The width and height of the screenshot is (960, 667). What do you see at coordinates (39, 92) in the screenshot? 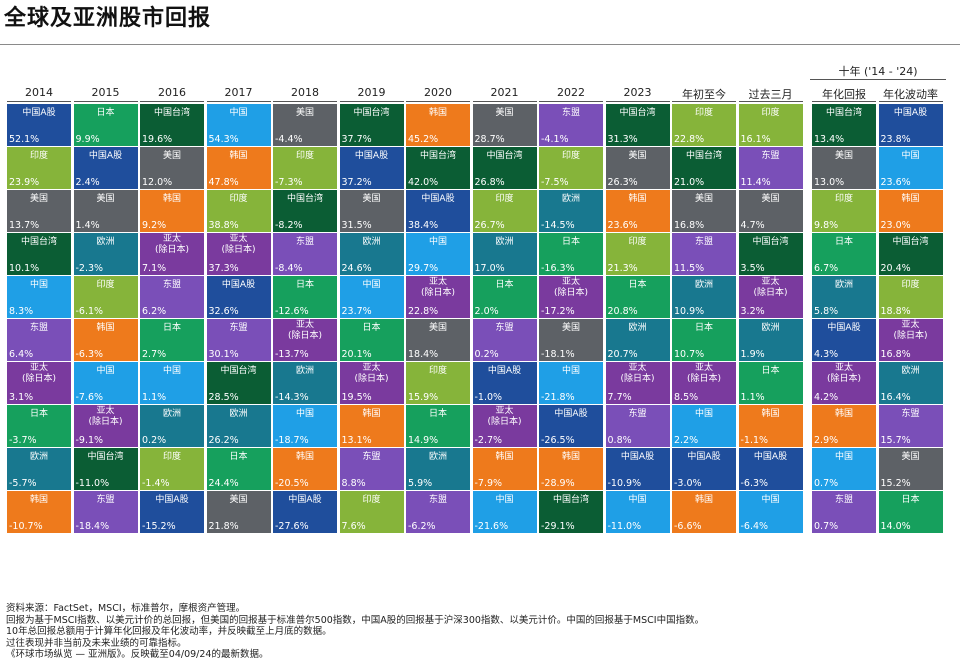
I see `column-header: 2014` at bounding box center [39, 92].